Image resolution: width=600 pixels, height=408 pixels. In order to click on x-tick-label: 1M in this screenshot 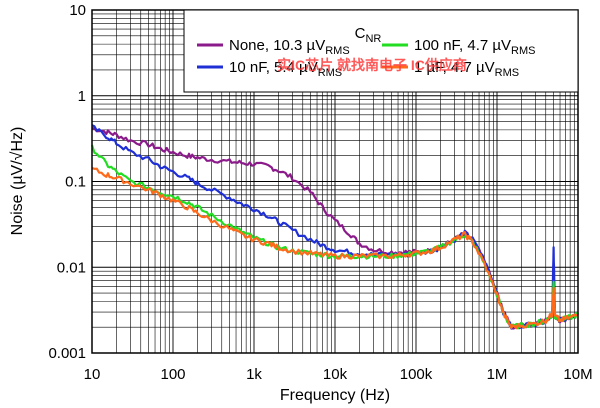, I will do `click(497, 374)`.